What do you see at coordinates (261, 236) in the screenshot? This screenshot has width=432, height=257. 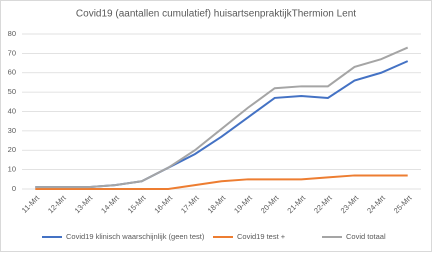 I see `legend-label: Covid19 test +` at bounding box center [261, 236].